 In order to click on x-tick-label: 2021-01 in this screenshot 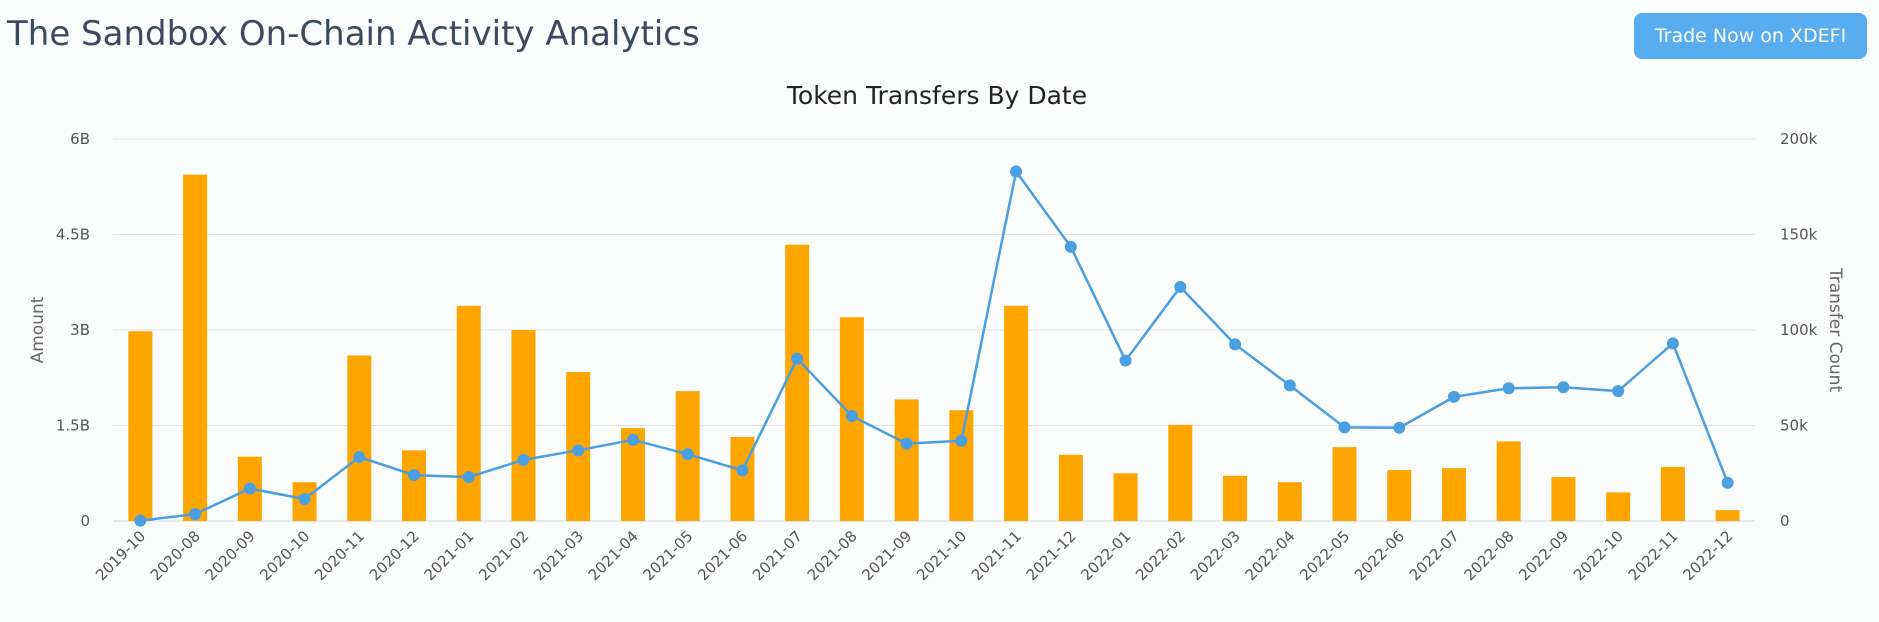, I will do `click(449, 555)`.